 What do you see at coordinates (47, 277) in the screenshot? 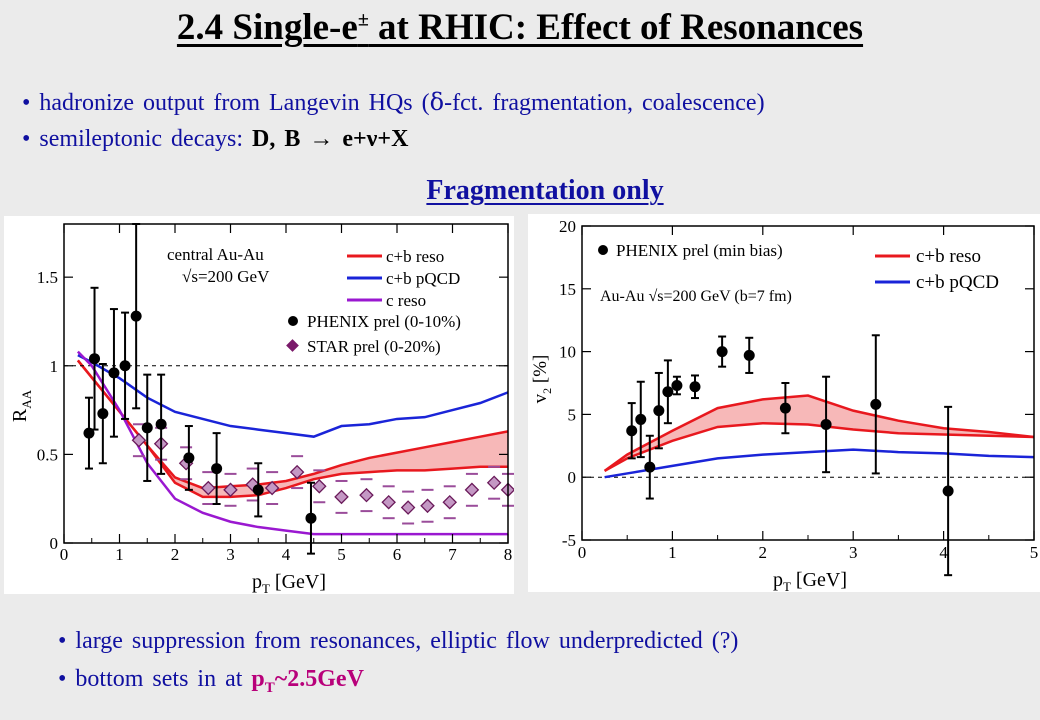
I see `raa-y-tick-label: 1.5` at bounding box center [47, 277].